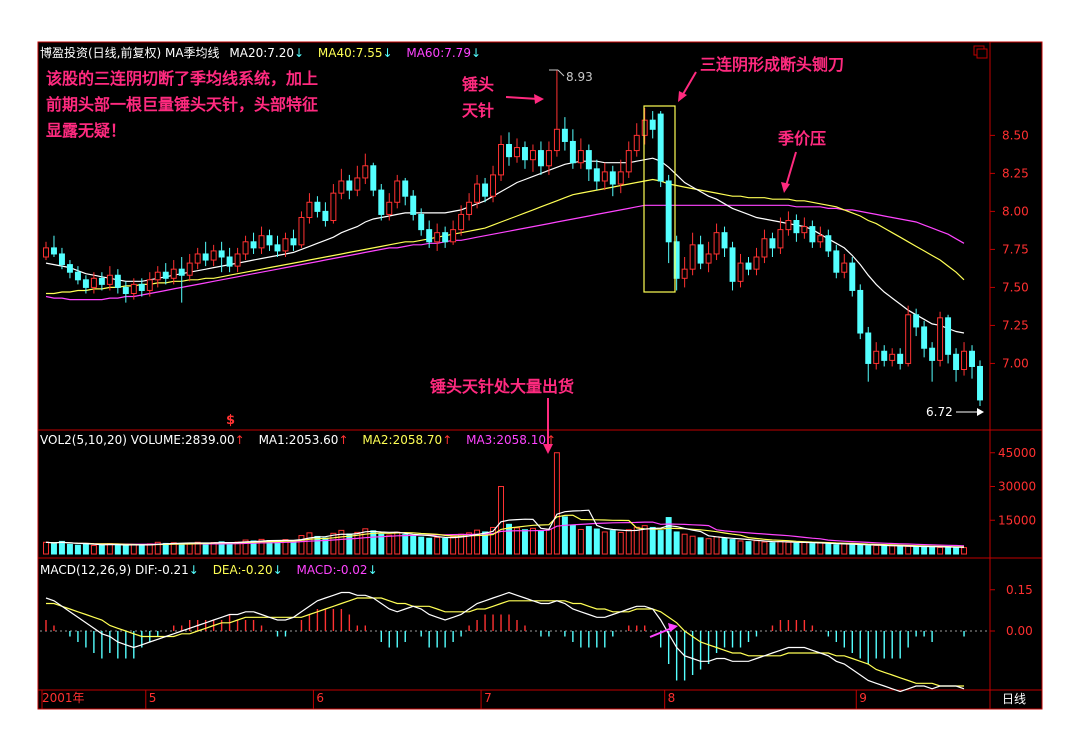  What do you see at coordinates (478, 110) in the screenshot?
I see `hammer-note-line-2: 天针` at bounding box center [478, 110].